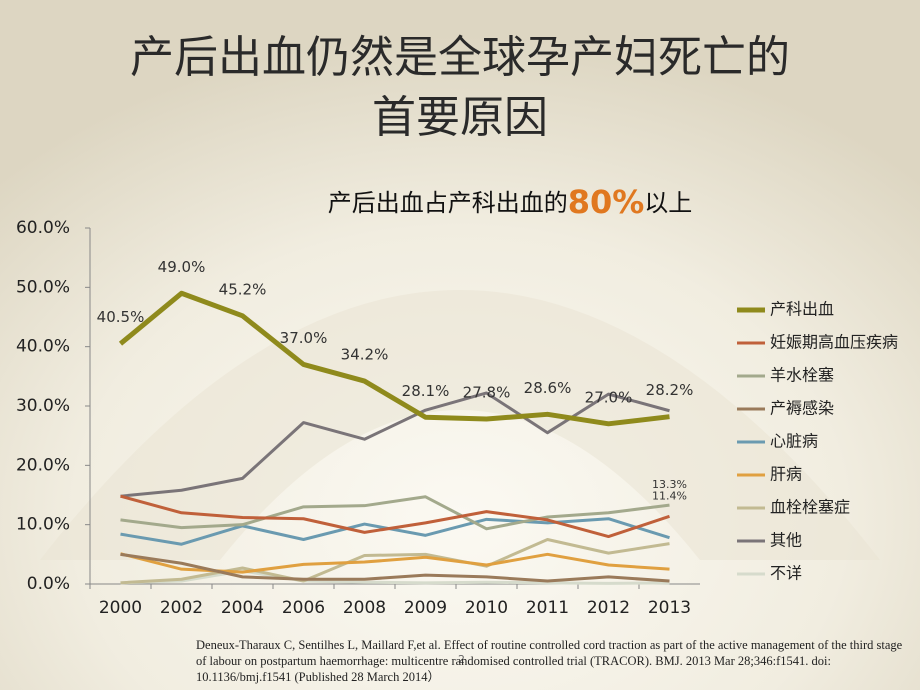 The image size is (920, 690). I want to click on x-tick-label: 2000, so click(120, 608).